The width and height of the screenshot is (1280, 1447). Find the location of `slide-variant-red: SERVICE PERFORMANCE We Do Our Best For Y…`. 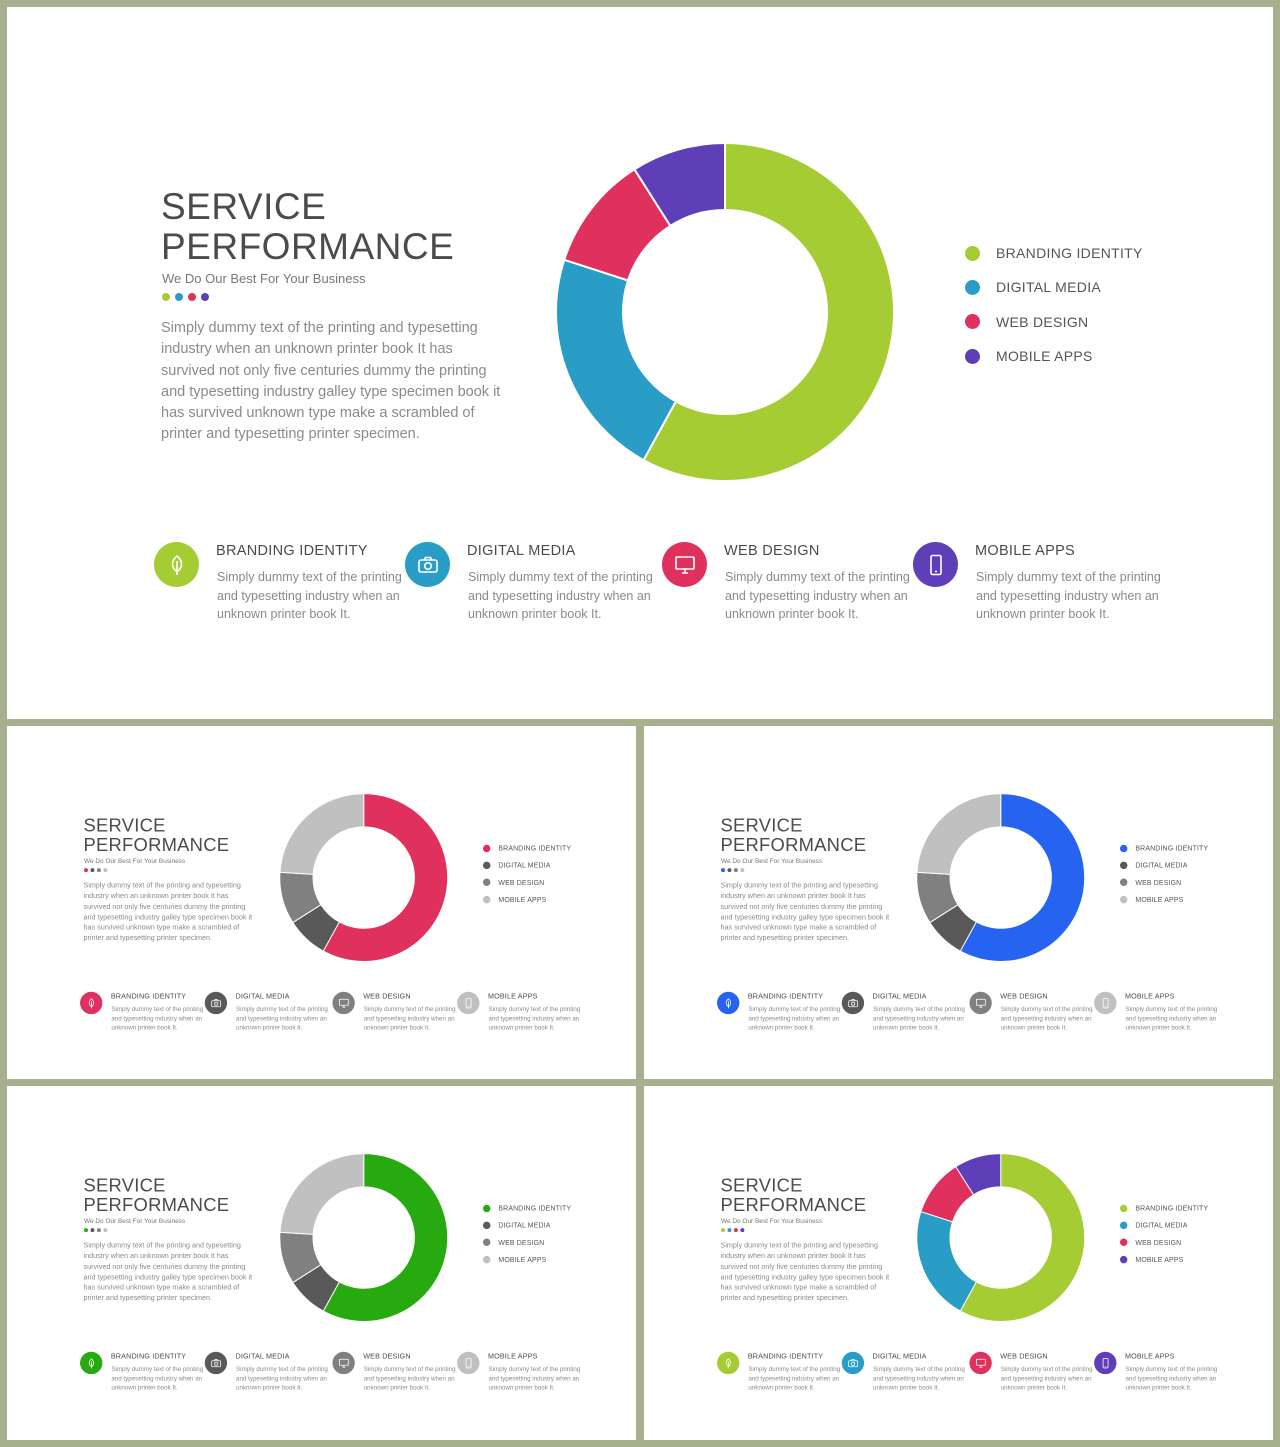

slide-variant-red: SERVICE PERFORMANCE We Do Our Best For Y… is located at coordinates (321, 902).